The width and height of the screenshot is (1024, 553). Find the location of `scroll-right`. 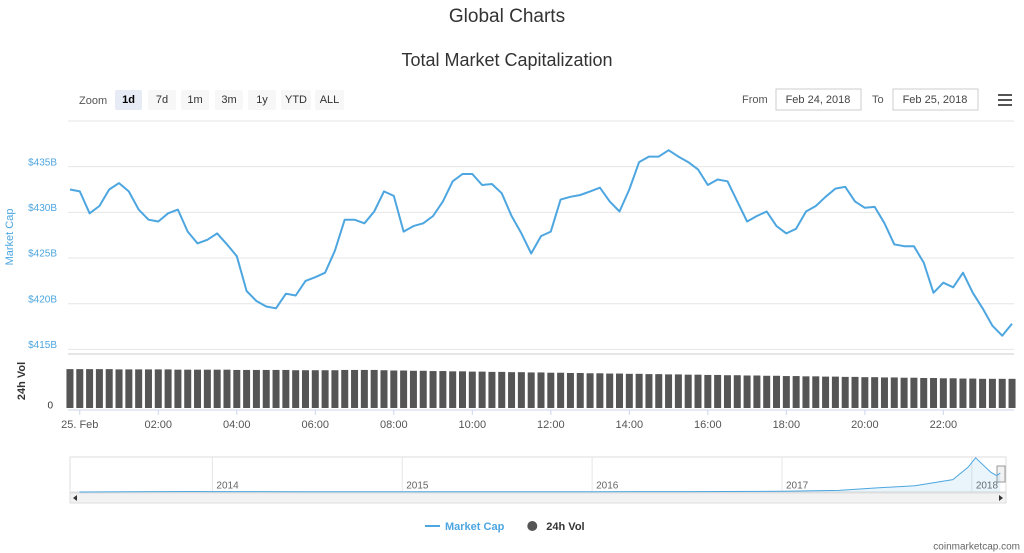

scroll-right is located at coordinates (1001, 498).